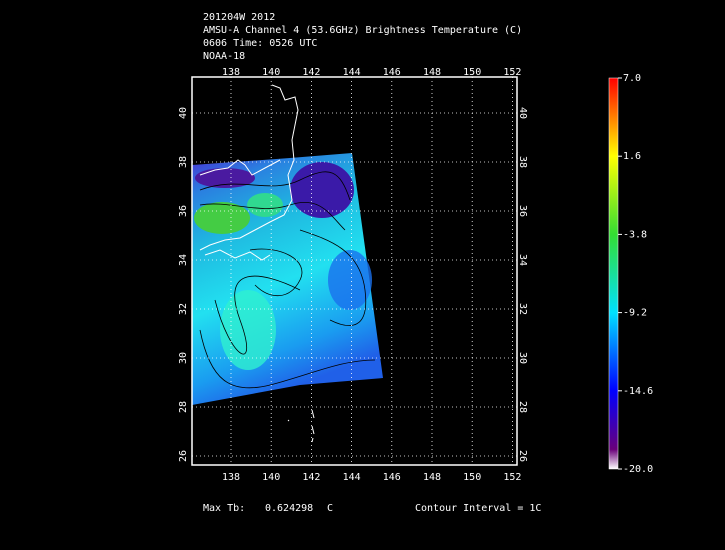  What do you see at coordinates (239, 17) in the screenshot?
I see `header-line: 201204W 2012` at bounding box center [239, 17].